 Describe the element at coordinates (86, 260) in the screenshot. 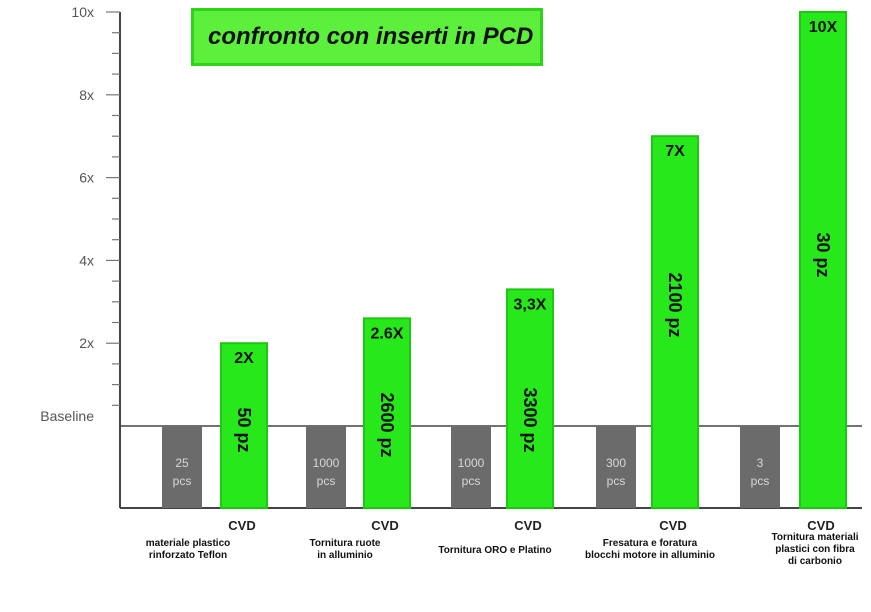

I see `y-tick-label: 4x` at that location.